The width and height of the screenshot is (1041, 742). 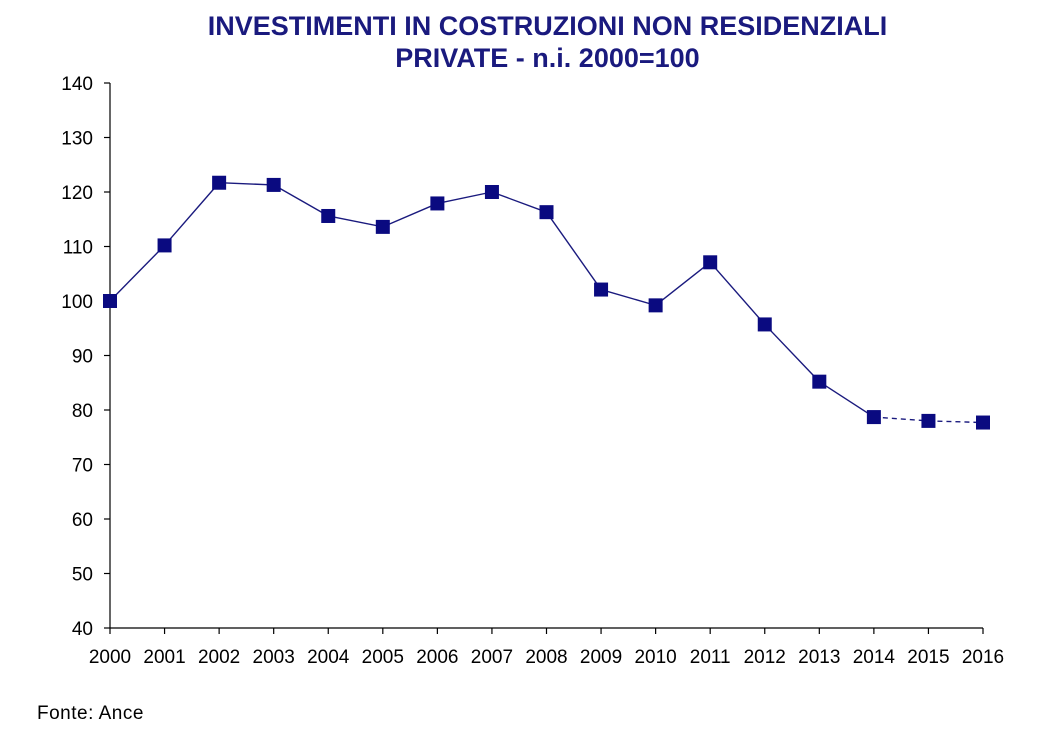 I want to click on x-tick-label: 2005, so click(x=383, y=657).